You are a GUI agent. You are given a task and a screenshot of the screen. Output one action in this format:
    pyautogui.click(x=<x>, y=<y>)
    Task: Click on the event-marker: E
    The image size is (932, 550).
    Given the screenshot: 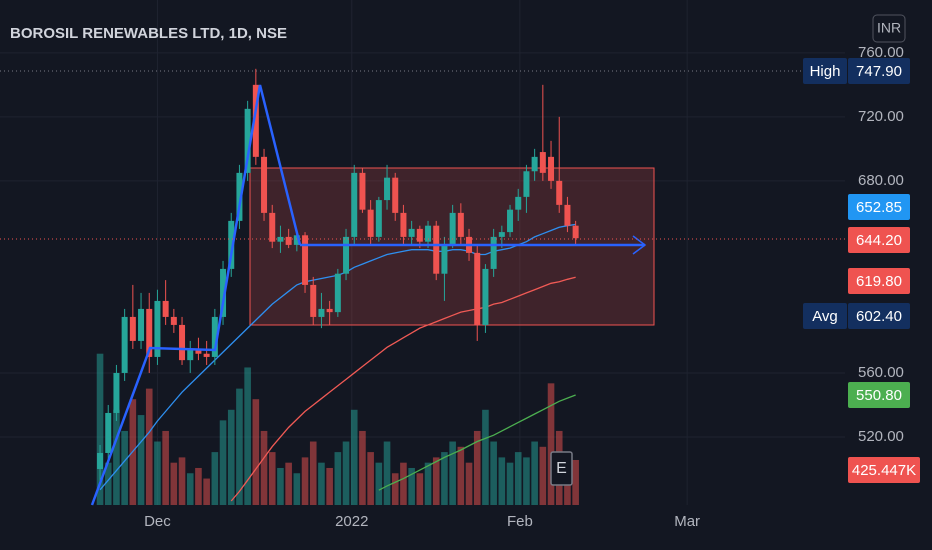 What is the action you would take?
    pyautogui.click(x=561, y=468)
    